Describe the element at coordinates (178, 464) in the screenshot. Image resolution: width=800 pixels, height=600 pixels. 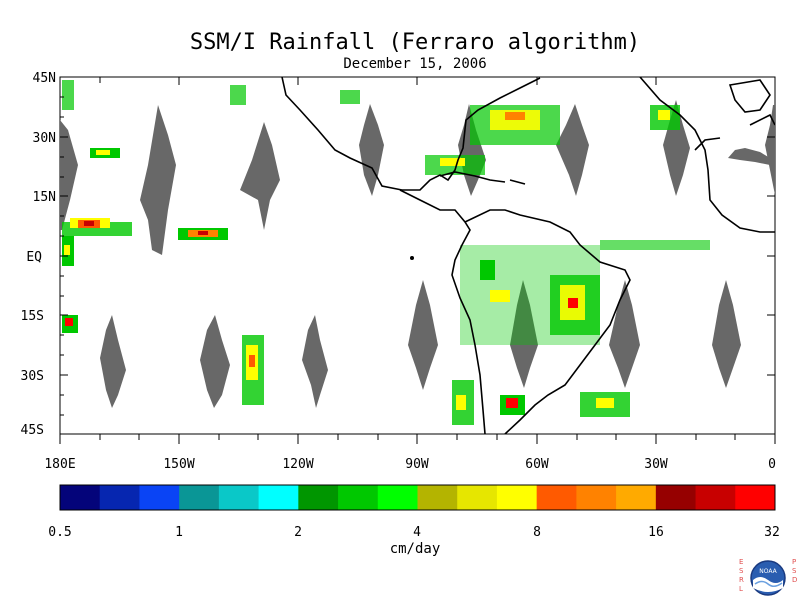
I see `lon-label-150w: 150W` at that location.